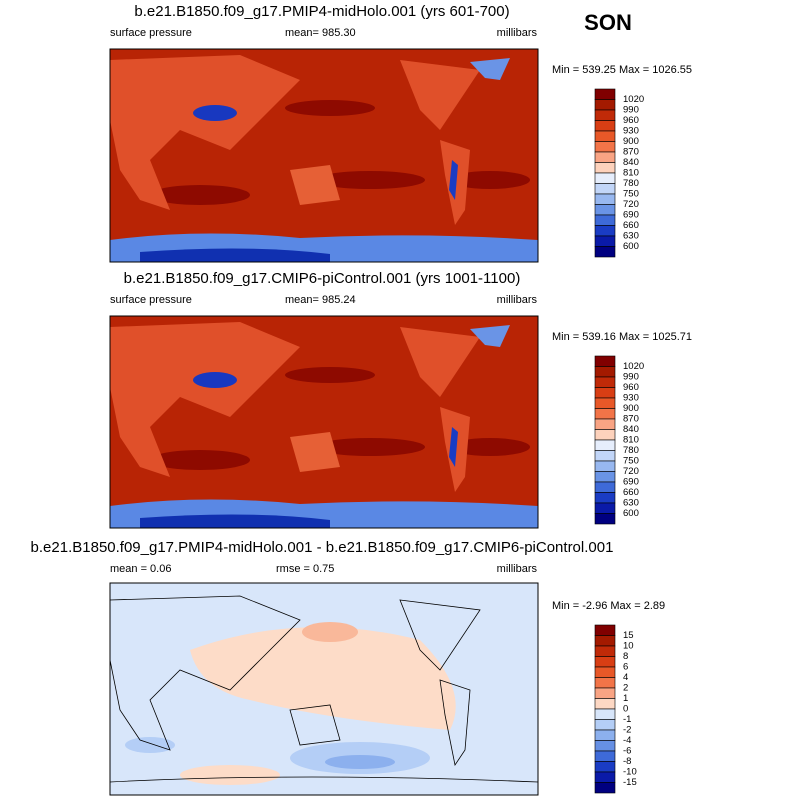 The image size is (800, 805). What do you see at coordinates (625, 709) in the screenshot?
I see `colorbar-label: 0` at bounding box center [625, 709].